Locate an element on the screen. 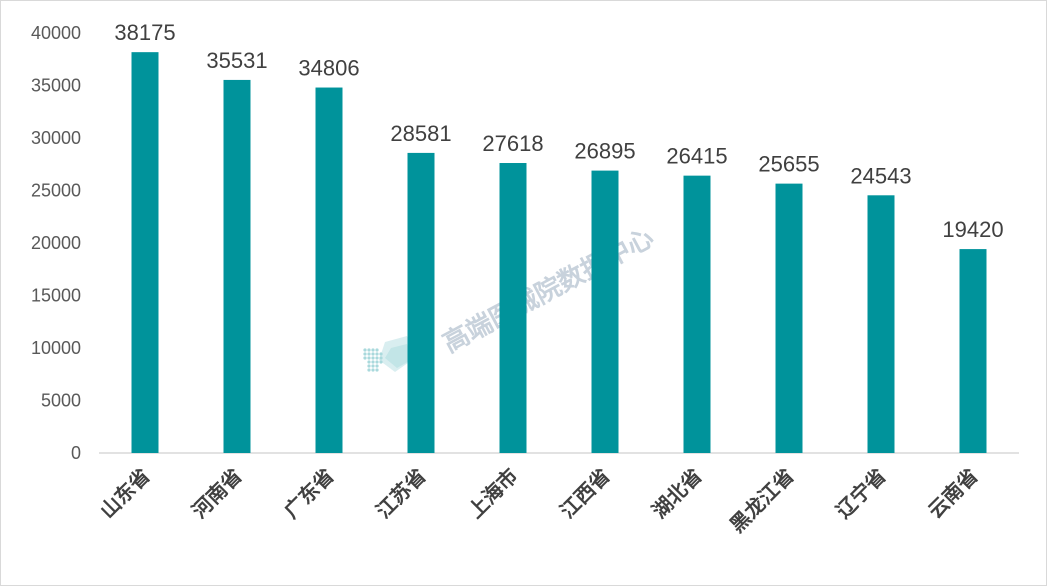  y-tick-label: 25000 is located at coordinates (56, 191).